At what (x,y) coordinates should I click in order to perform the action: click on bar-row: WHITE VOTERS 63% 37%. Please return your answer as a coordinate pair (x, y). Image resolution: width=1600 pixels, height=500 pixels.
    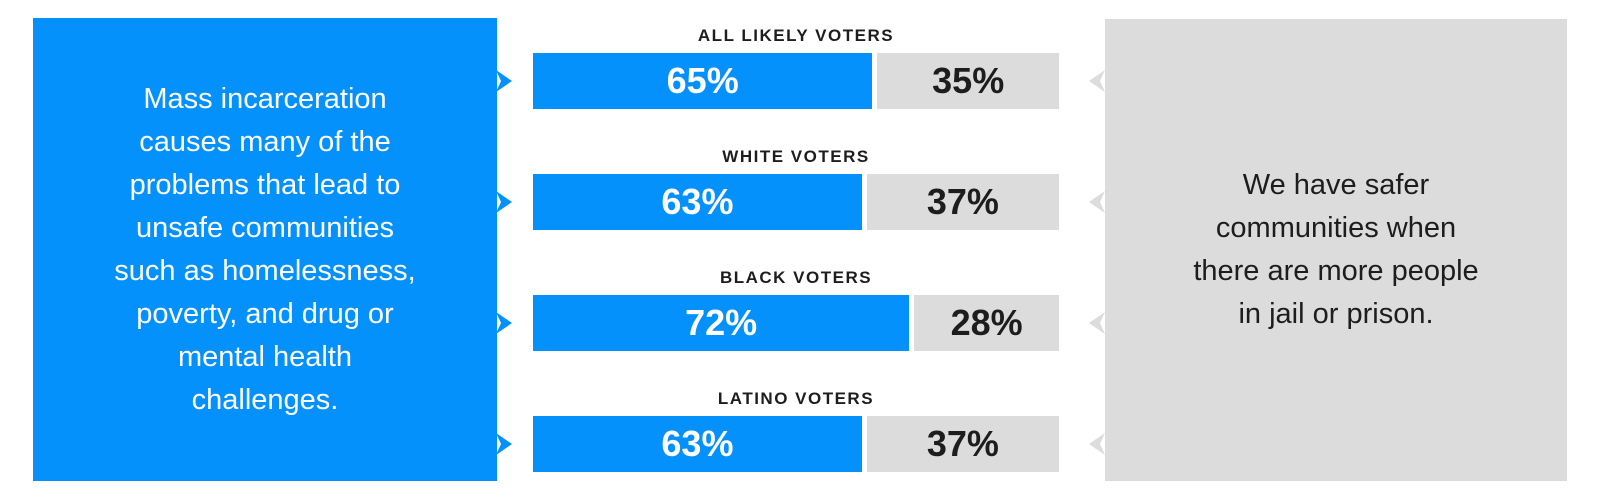
    Looking at the image, I should click on (796, 188).